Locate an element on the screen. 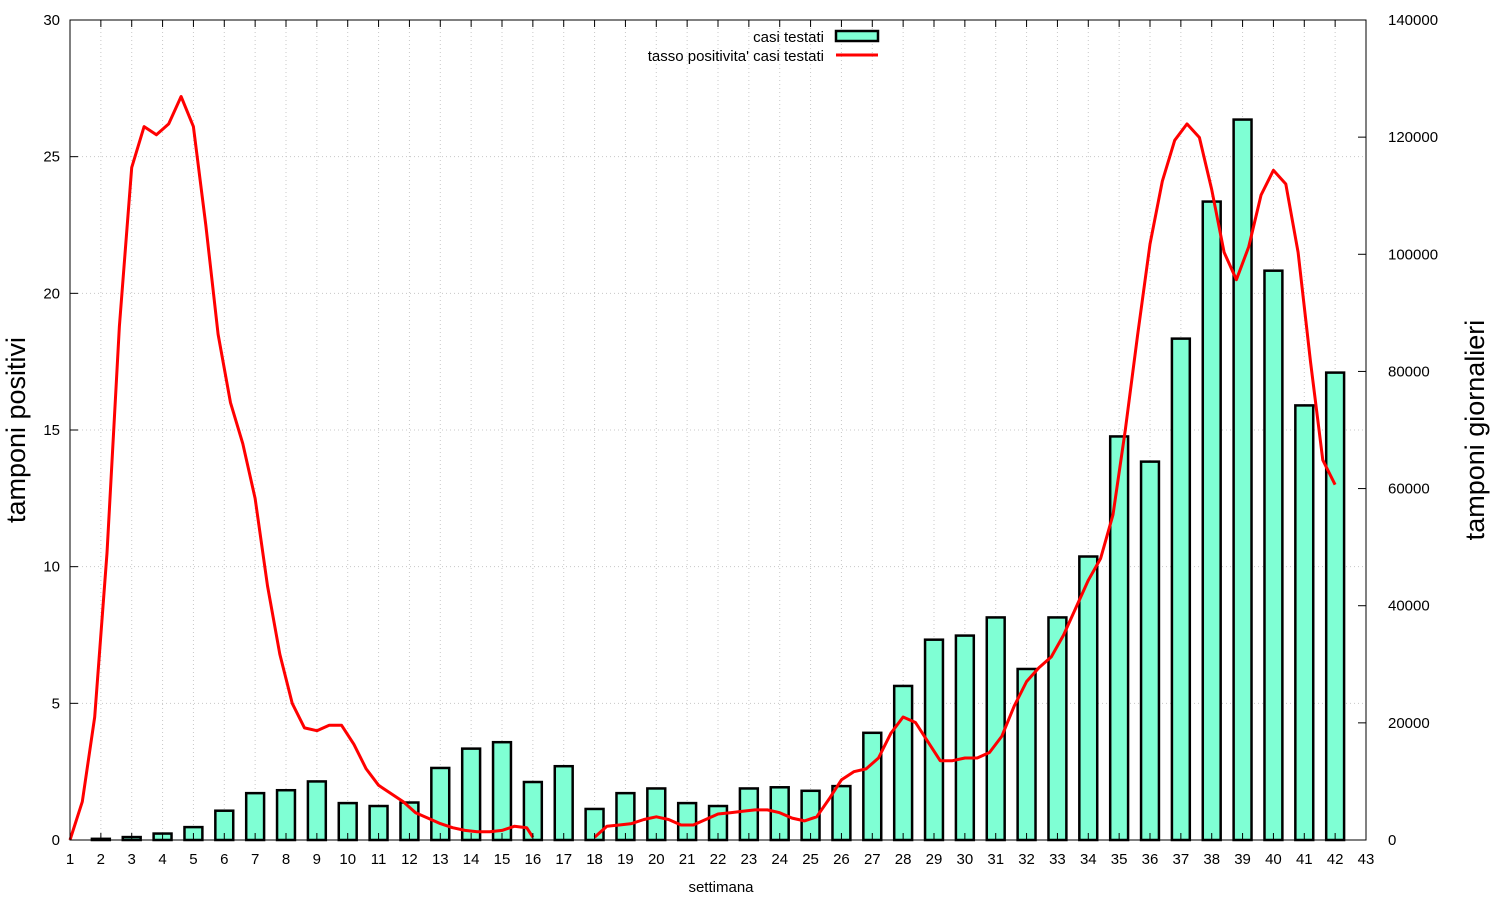 This screenshot has width=1500, height=905. x-tick-label: 18 is located at coordinates (594, 859).